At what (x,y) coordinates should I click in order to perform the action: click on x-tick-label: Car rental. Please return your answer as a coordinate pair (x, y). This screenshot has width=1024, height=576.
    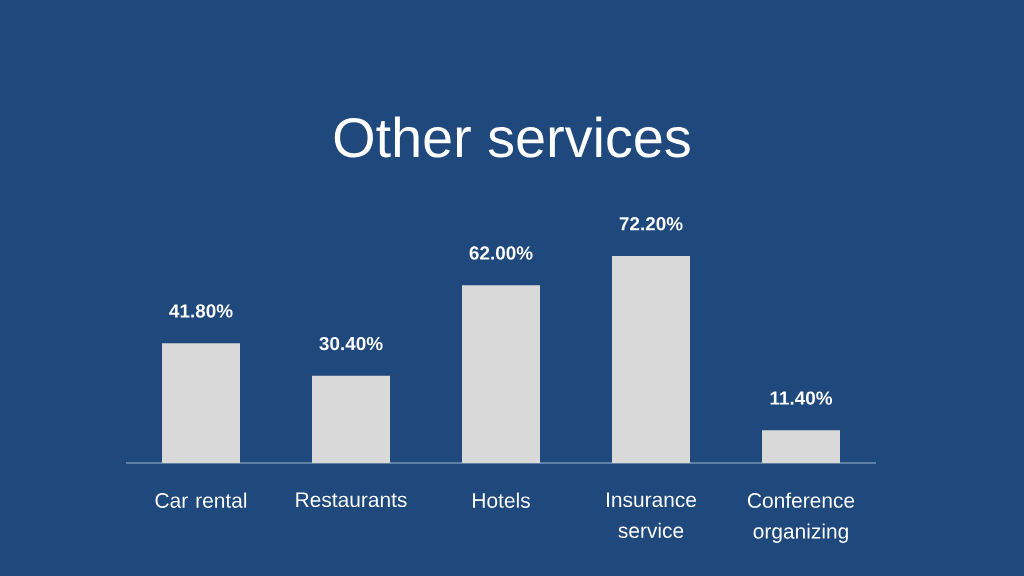
    Looking at the image, I should click on (201, 500).